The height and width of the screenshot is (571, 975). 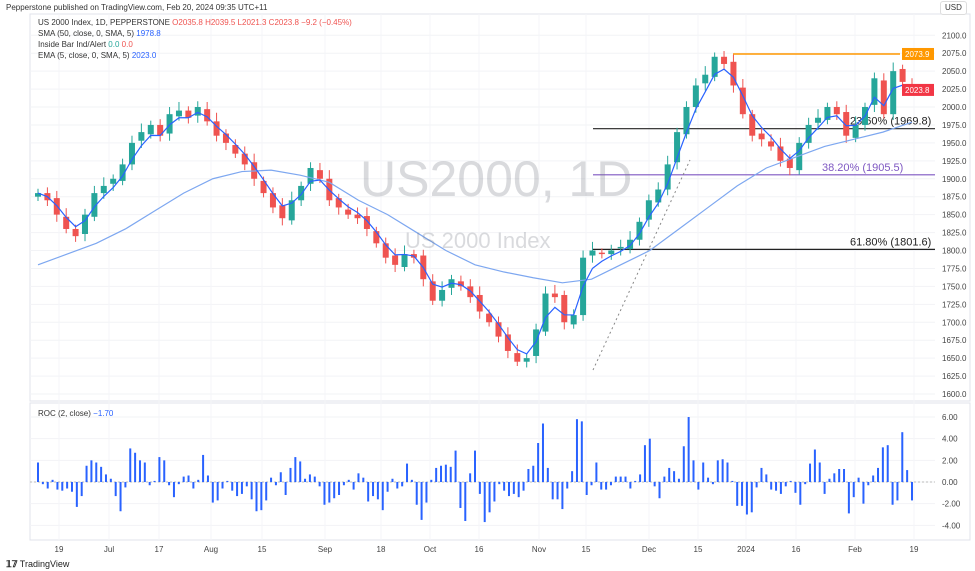 I want to click on tradingview-logo: 𝟙𝟟 TradingView, so click(x=38, y=564).